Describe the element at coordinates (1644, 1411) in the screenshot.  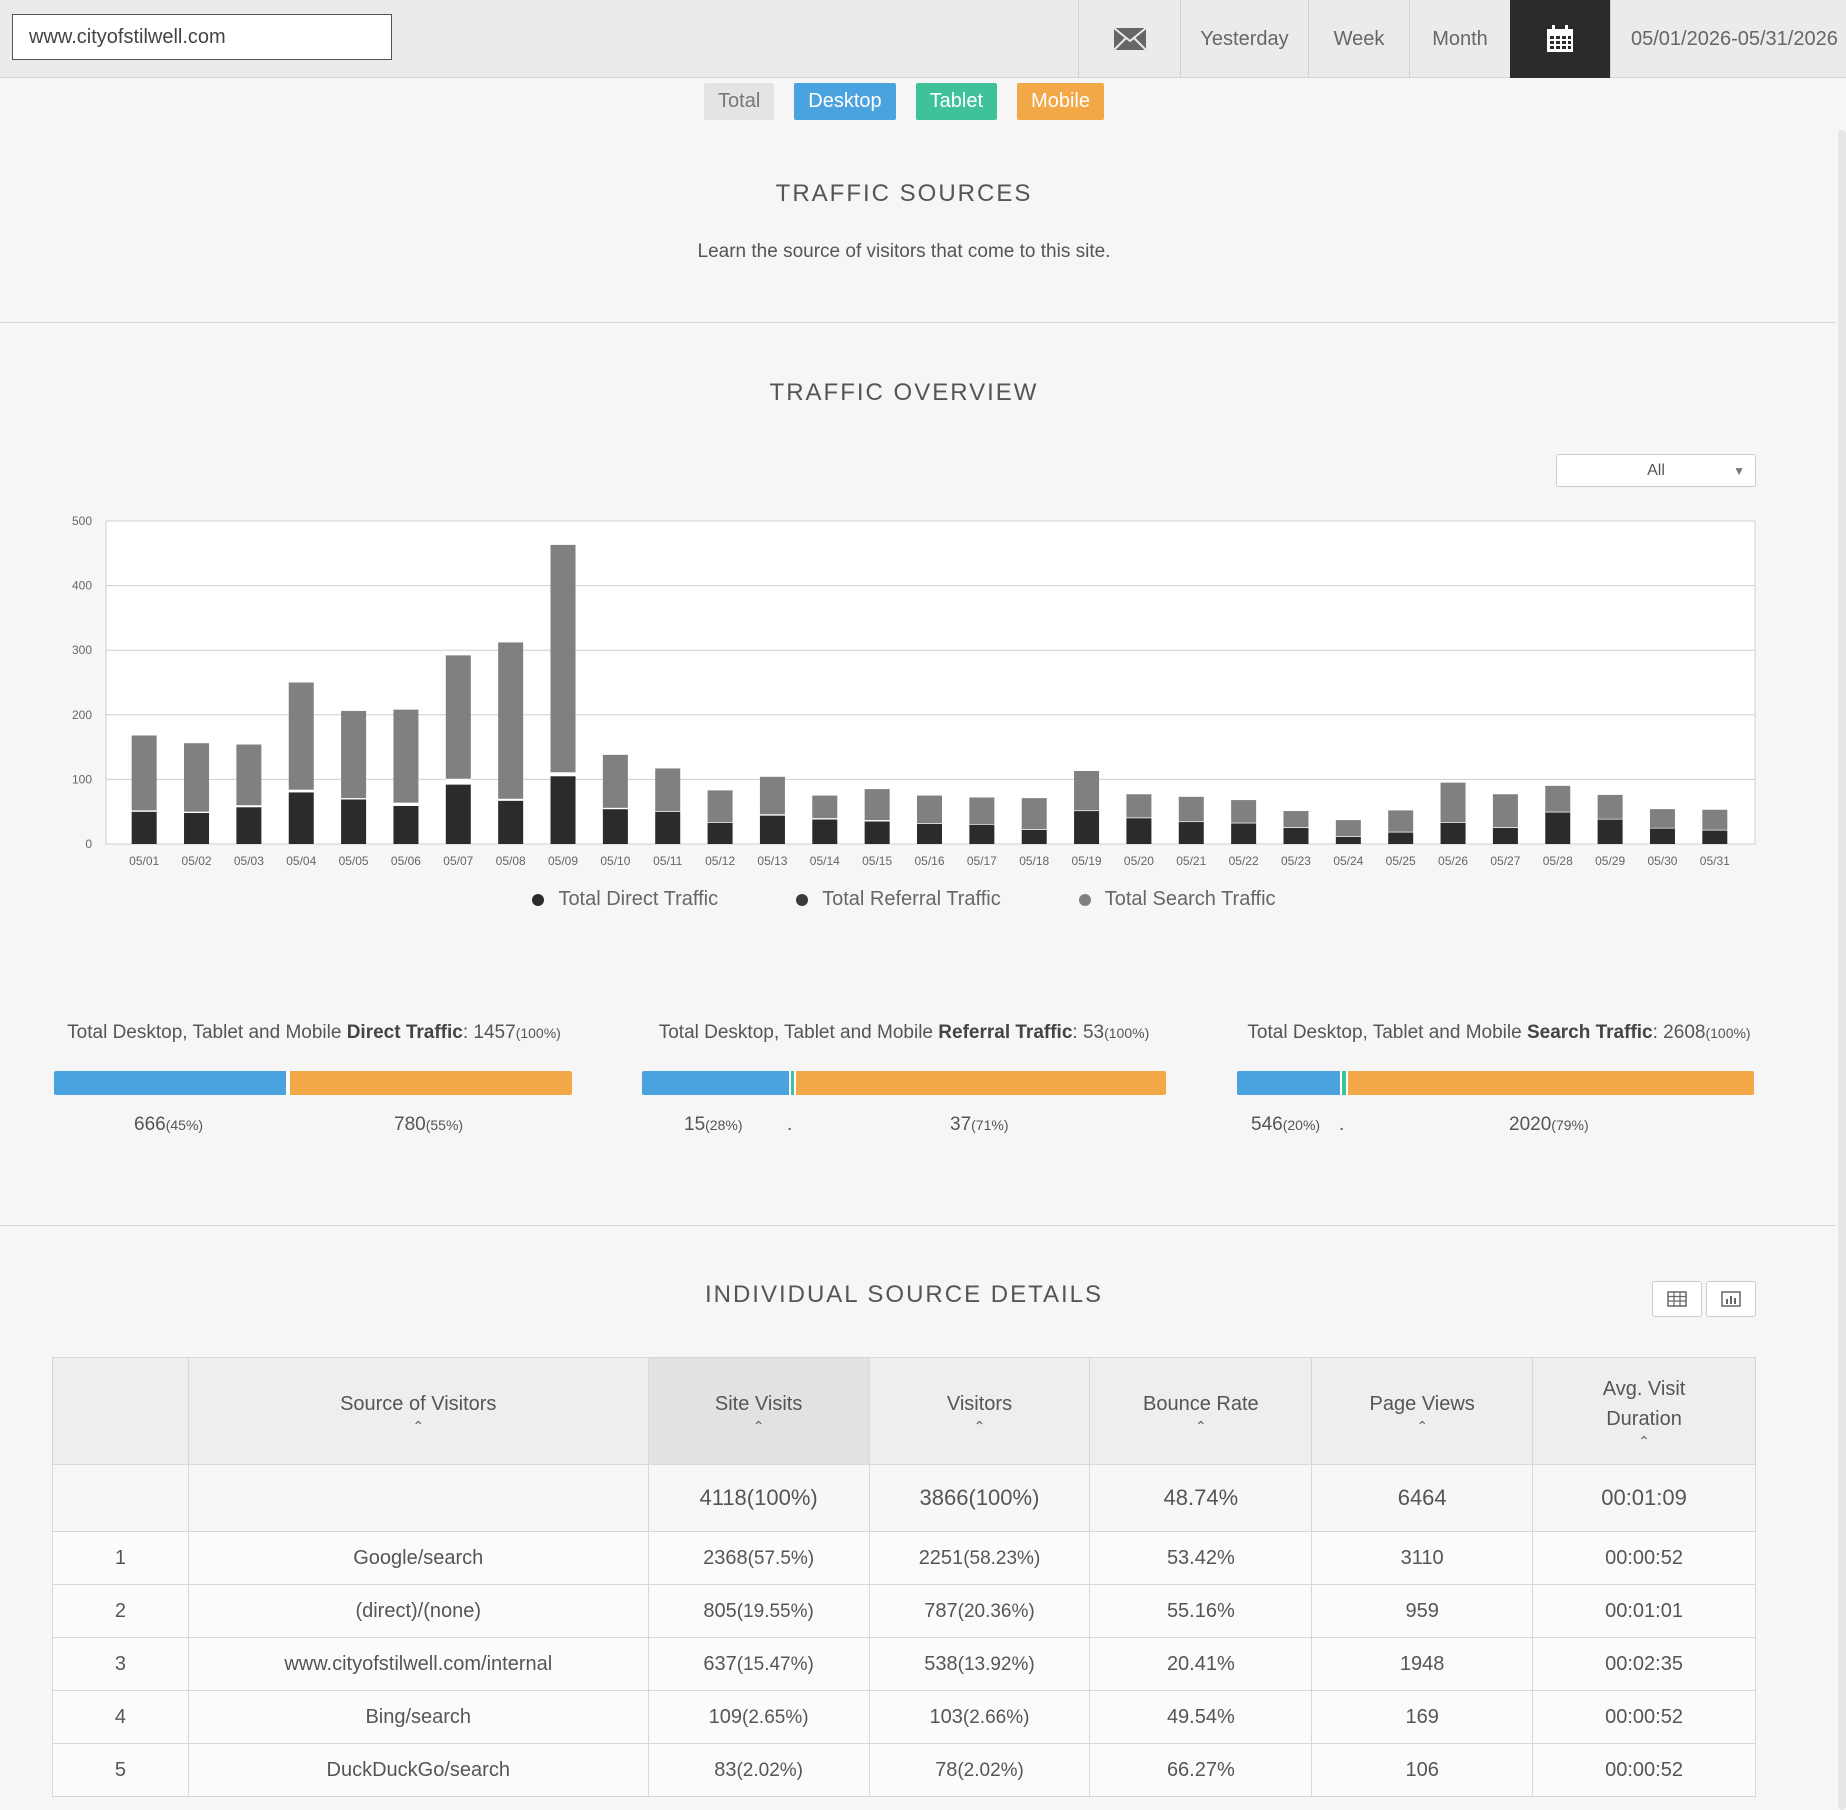
I see `column-header-avg-duration: Avg. Visit Duration ⌃` at that location.